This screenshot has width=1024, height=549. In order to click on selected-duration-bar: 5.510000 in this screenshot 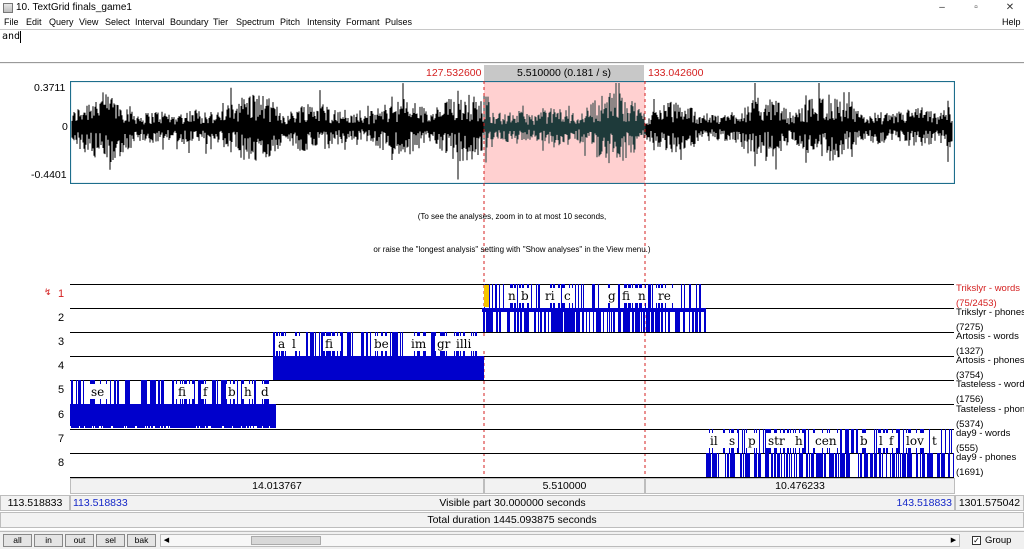, I will do `click(564, 486)`.